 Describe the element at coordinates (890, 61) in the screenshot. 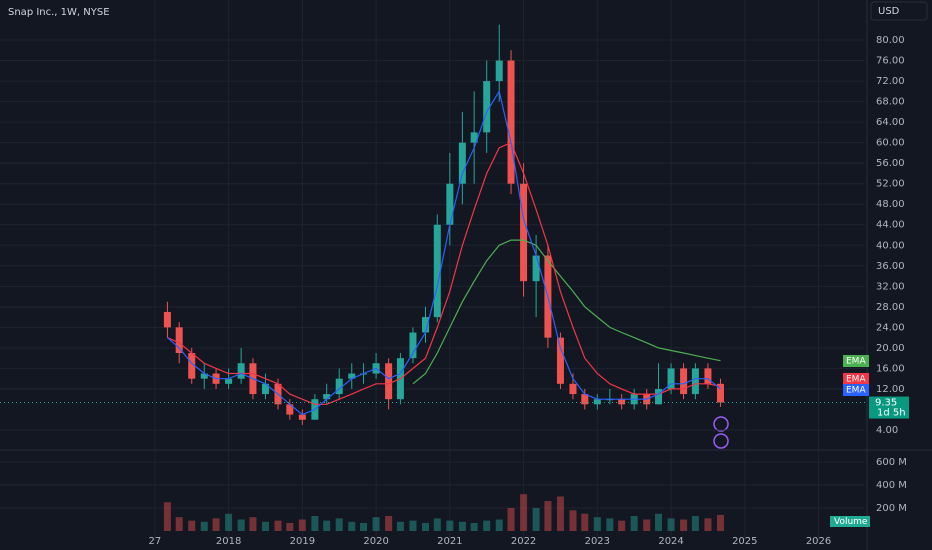

I see `y-tick-label: 76.00` at that location.